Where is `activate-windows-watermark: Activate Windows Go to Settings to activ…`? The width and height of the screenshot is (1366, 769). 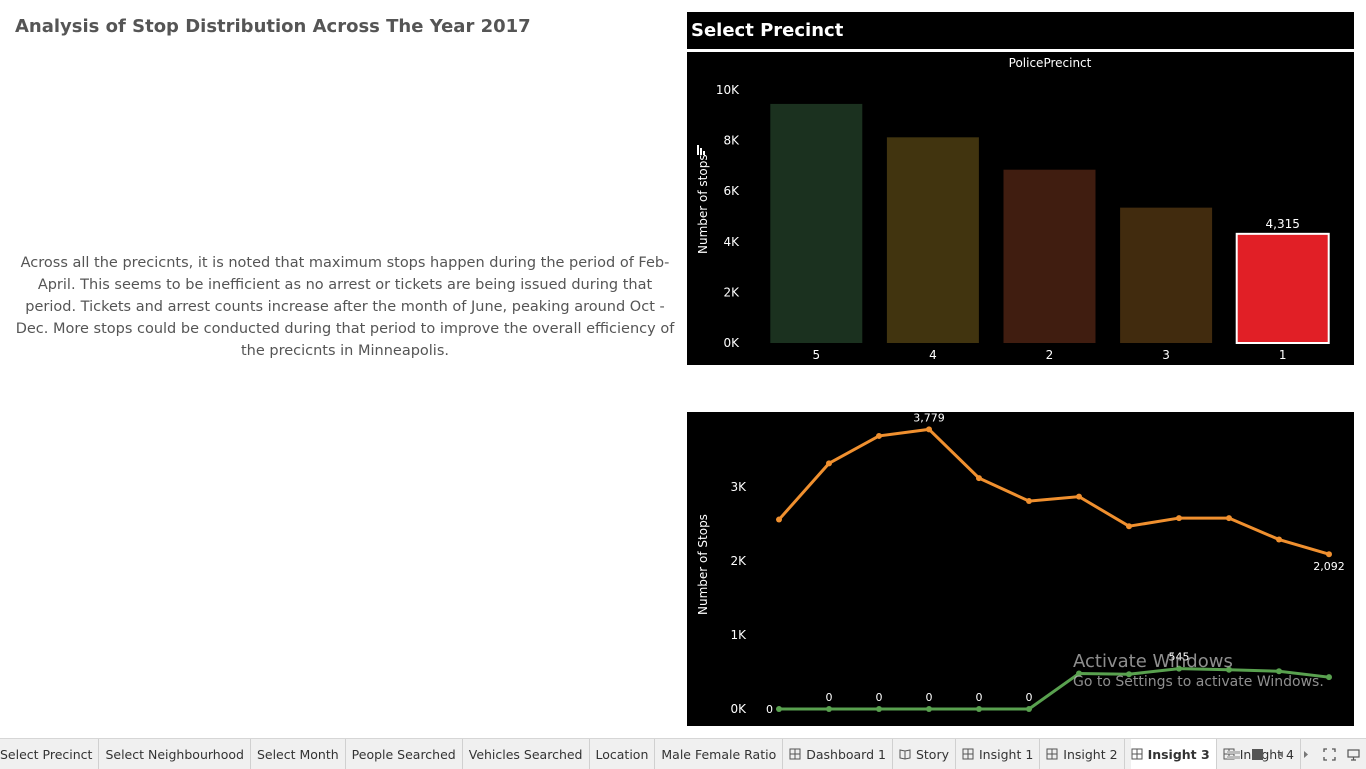
activate-windows-watermark: Activate Windows Go to Settings to activ… is located at coordinates (1198, 670).